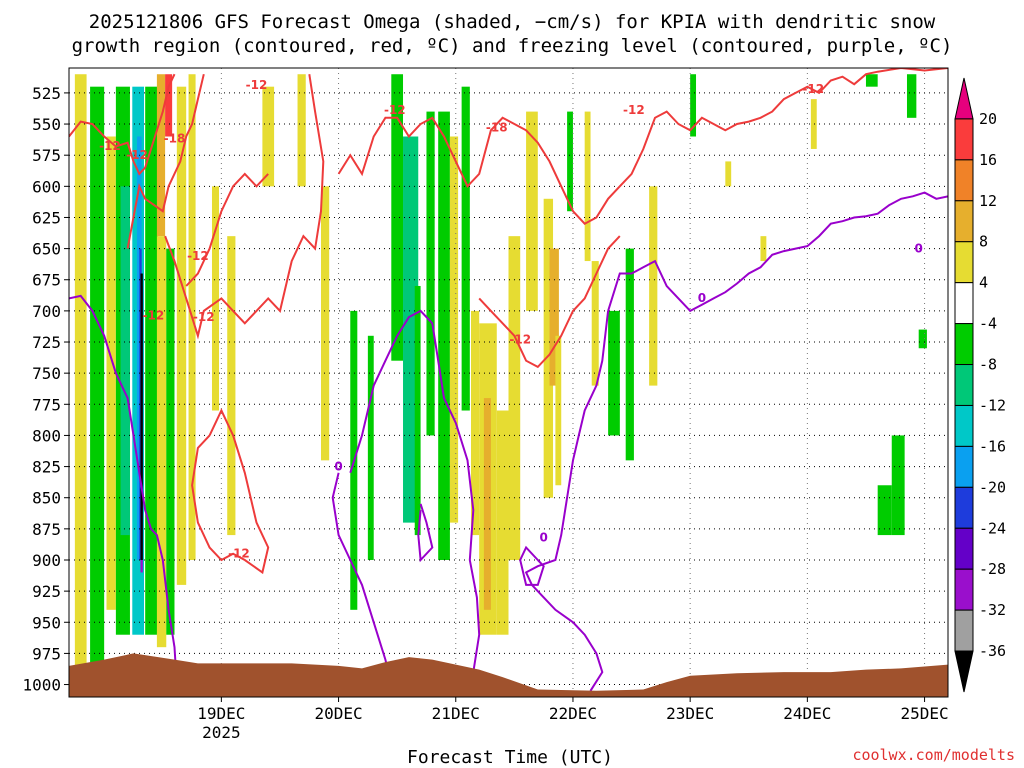  Describe the element at coordinates (46, 373) in the screenshot. I see `y-tick-label: 750` at that location.